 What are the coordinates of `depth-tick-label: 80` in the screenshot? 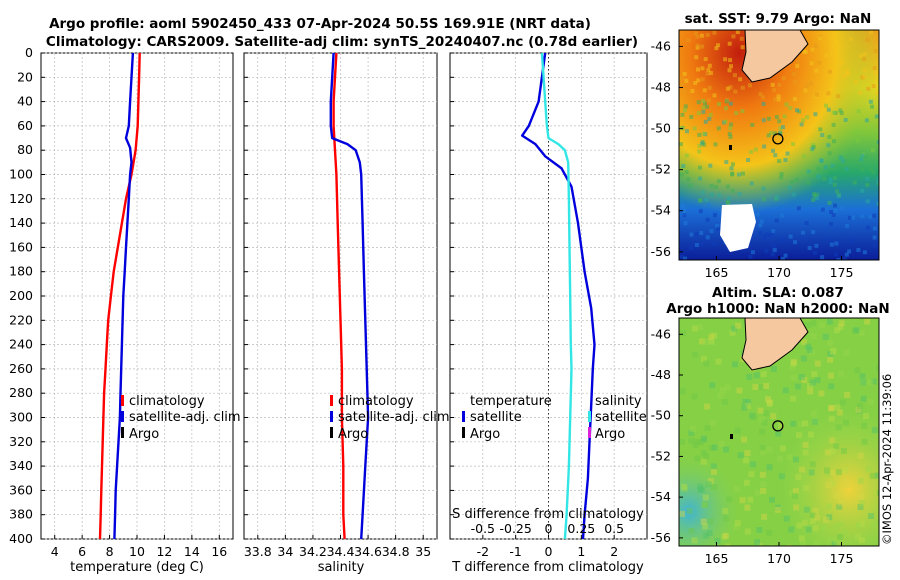 It's located at (25, 149).